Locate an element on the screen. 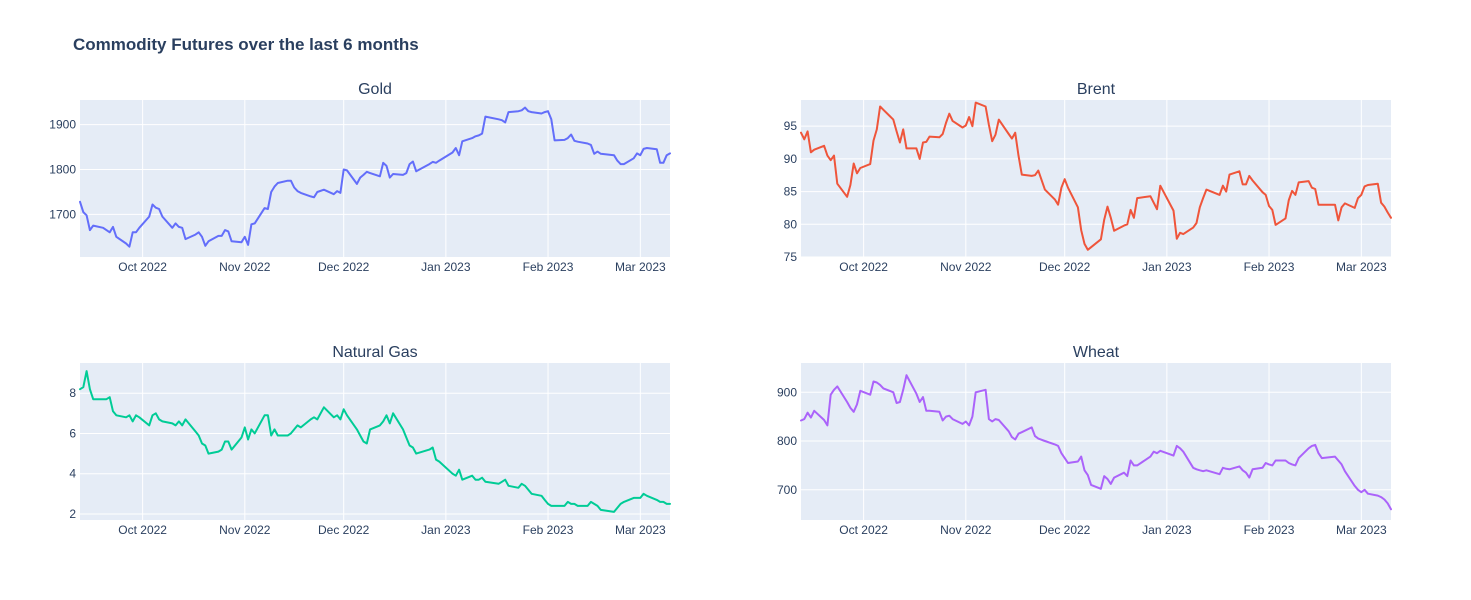 The image size is (1471, 600). subplot-title: Natural Gas is located at coordinates (374, 352).